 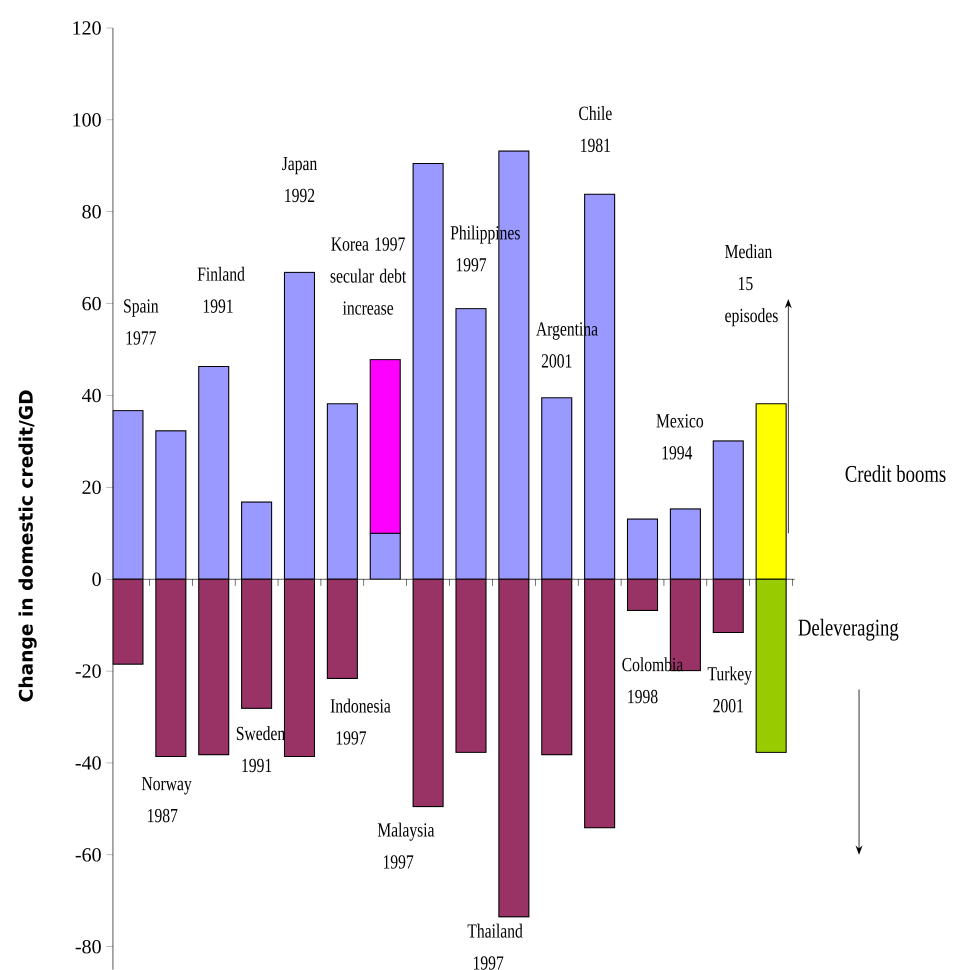 What do you see at coordinates (167, 799) in the screenshot?
I see `annotation: Norway 1987` at bounding box center [167, 799].